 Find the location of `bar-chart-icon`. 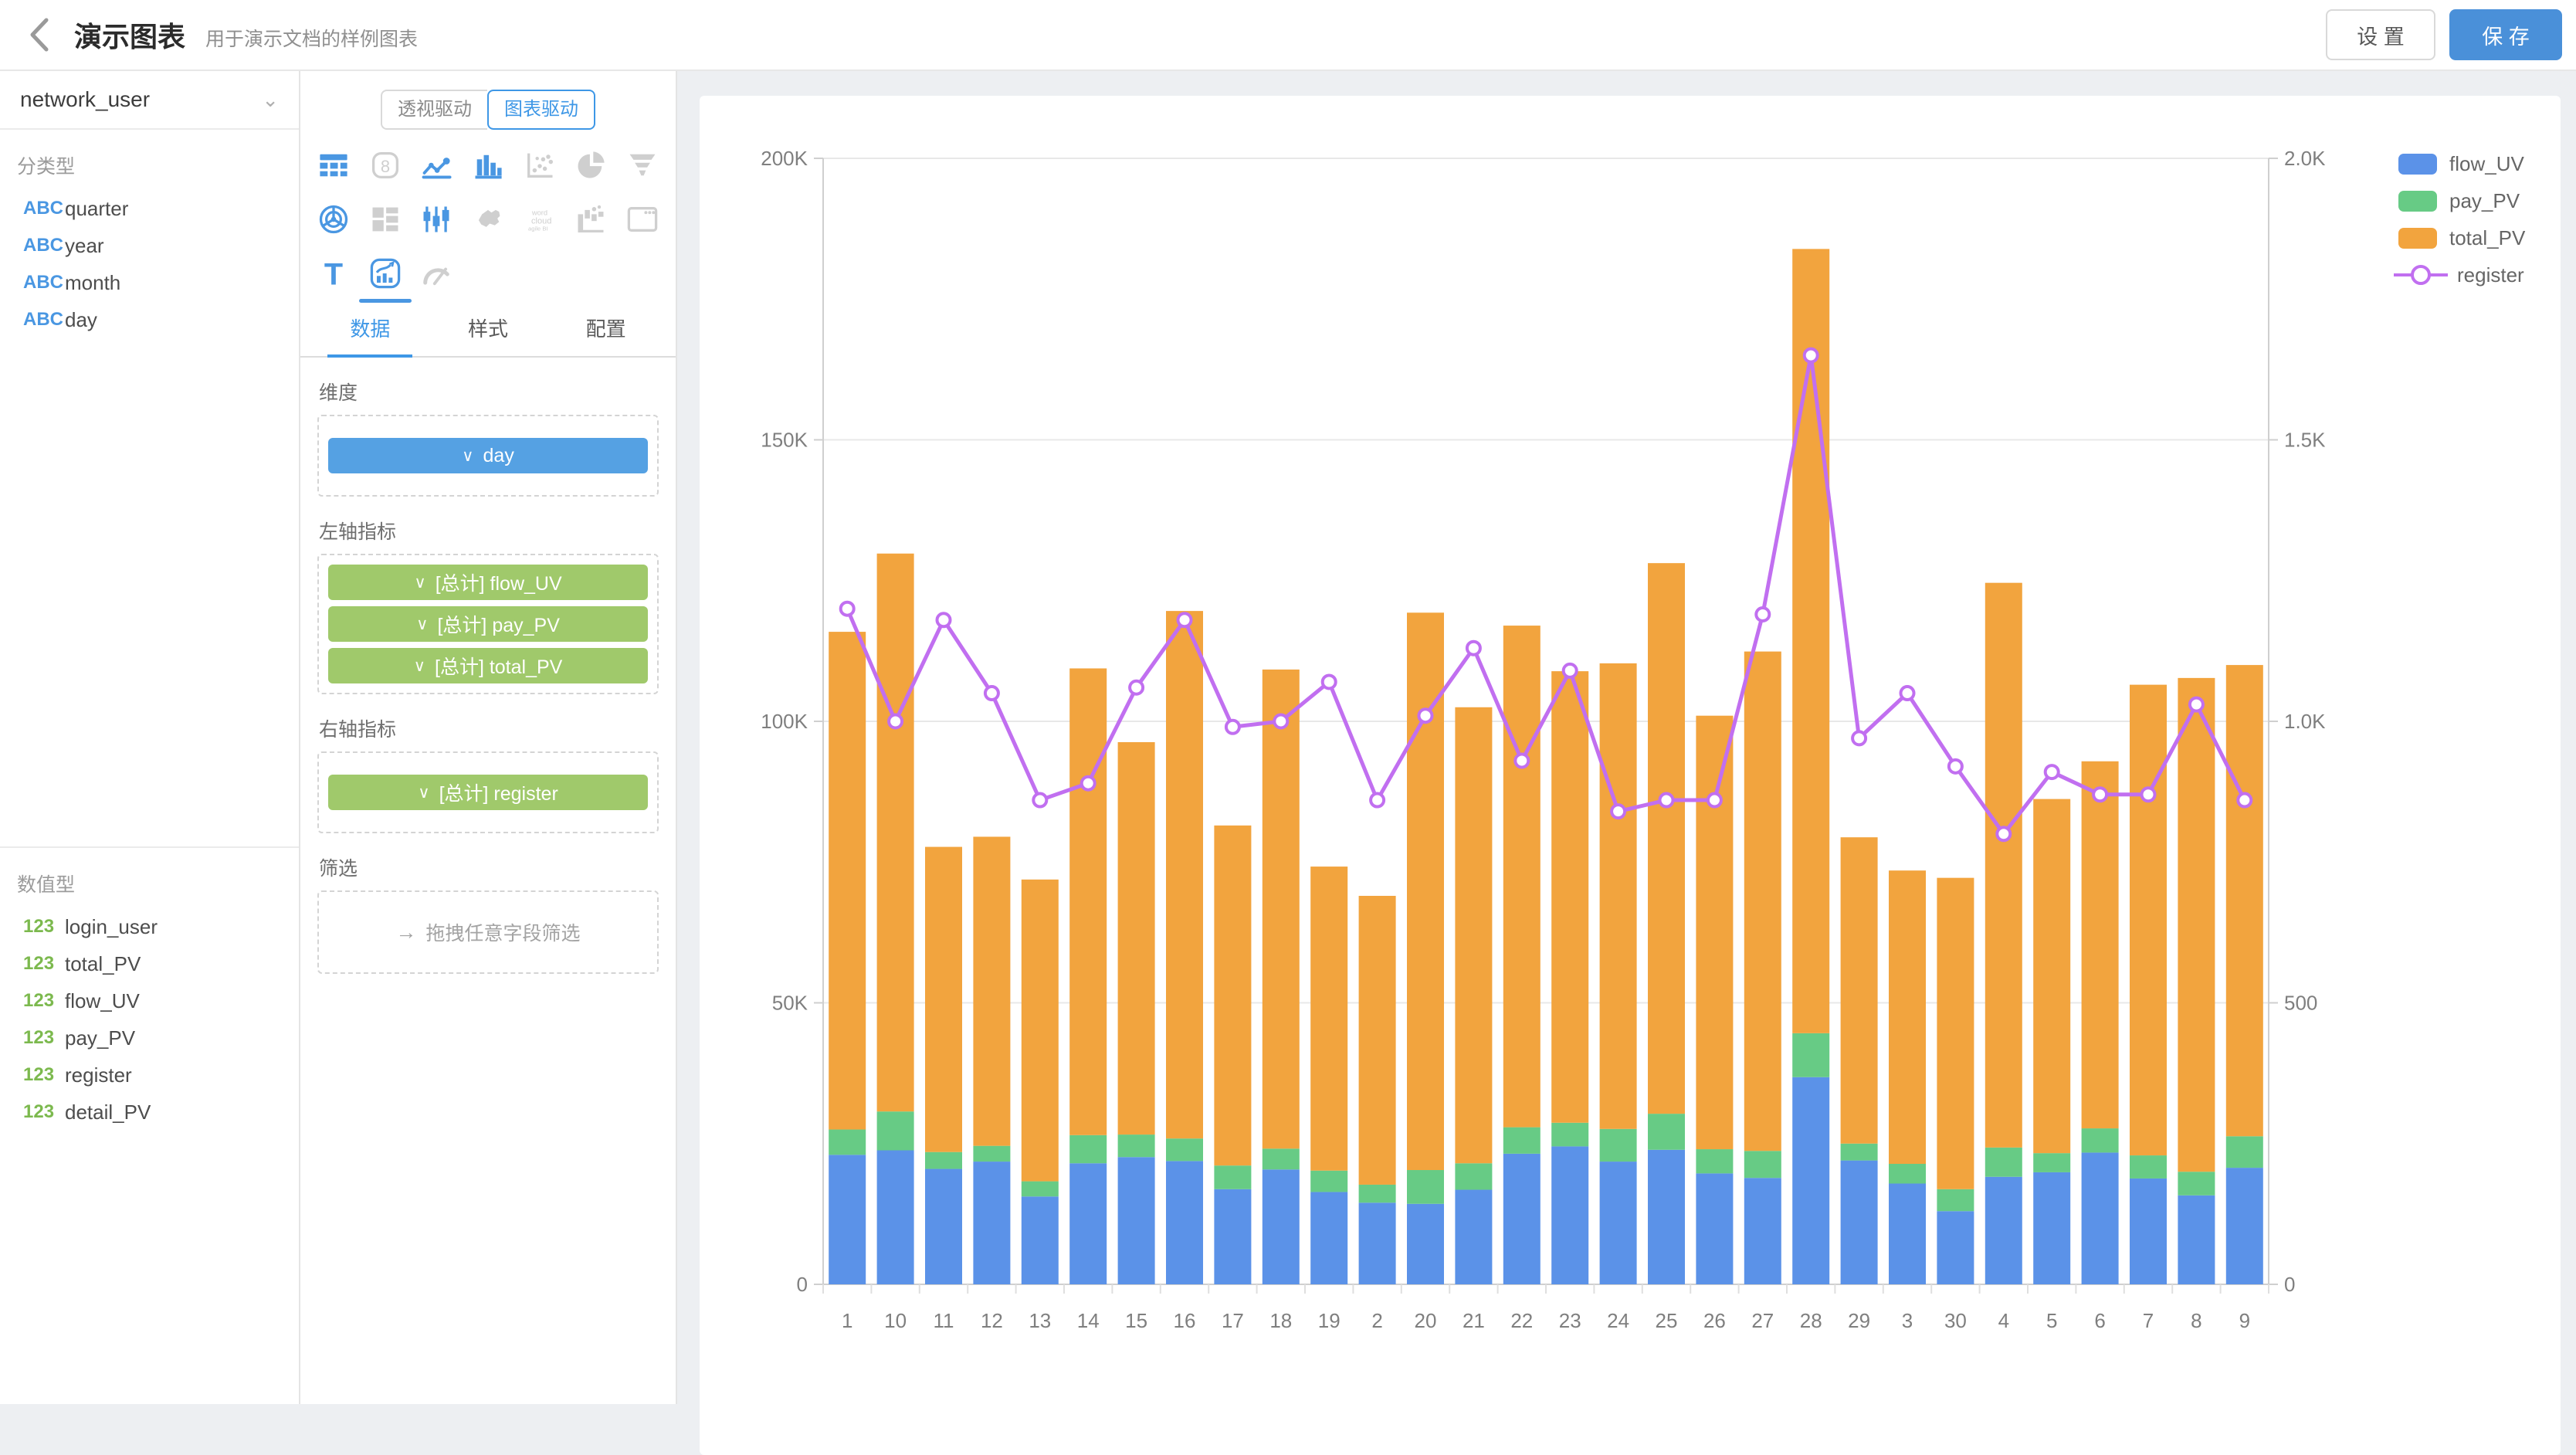

bar-chart-icon is located at coordinates (488, 165).